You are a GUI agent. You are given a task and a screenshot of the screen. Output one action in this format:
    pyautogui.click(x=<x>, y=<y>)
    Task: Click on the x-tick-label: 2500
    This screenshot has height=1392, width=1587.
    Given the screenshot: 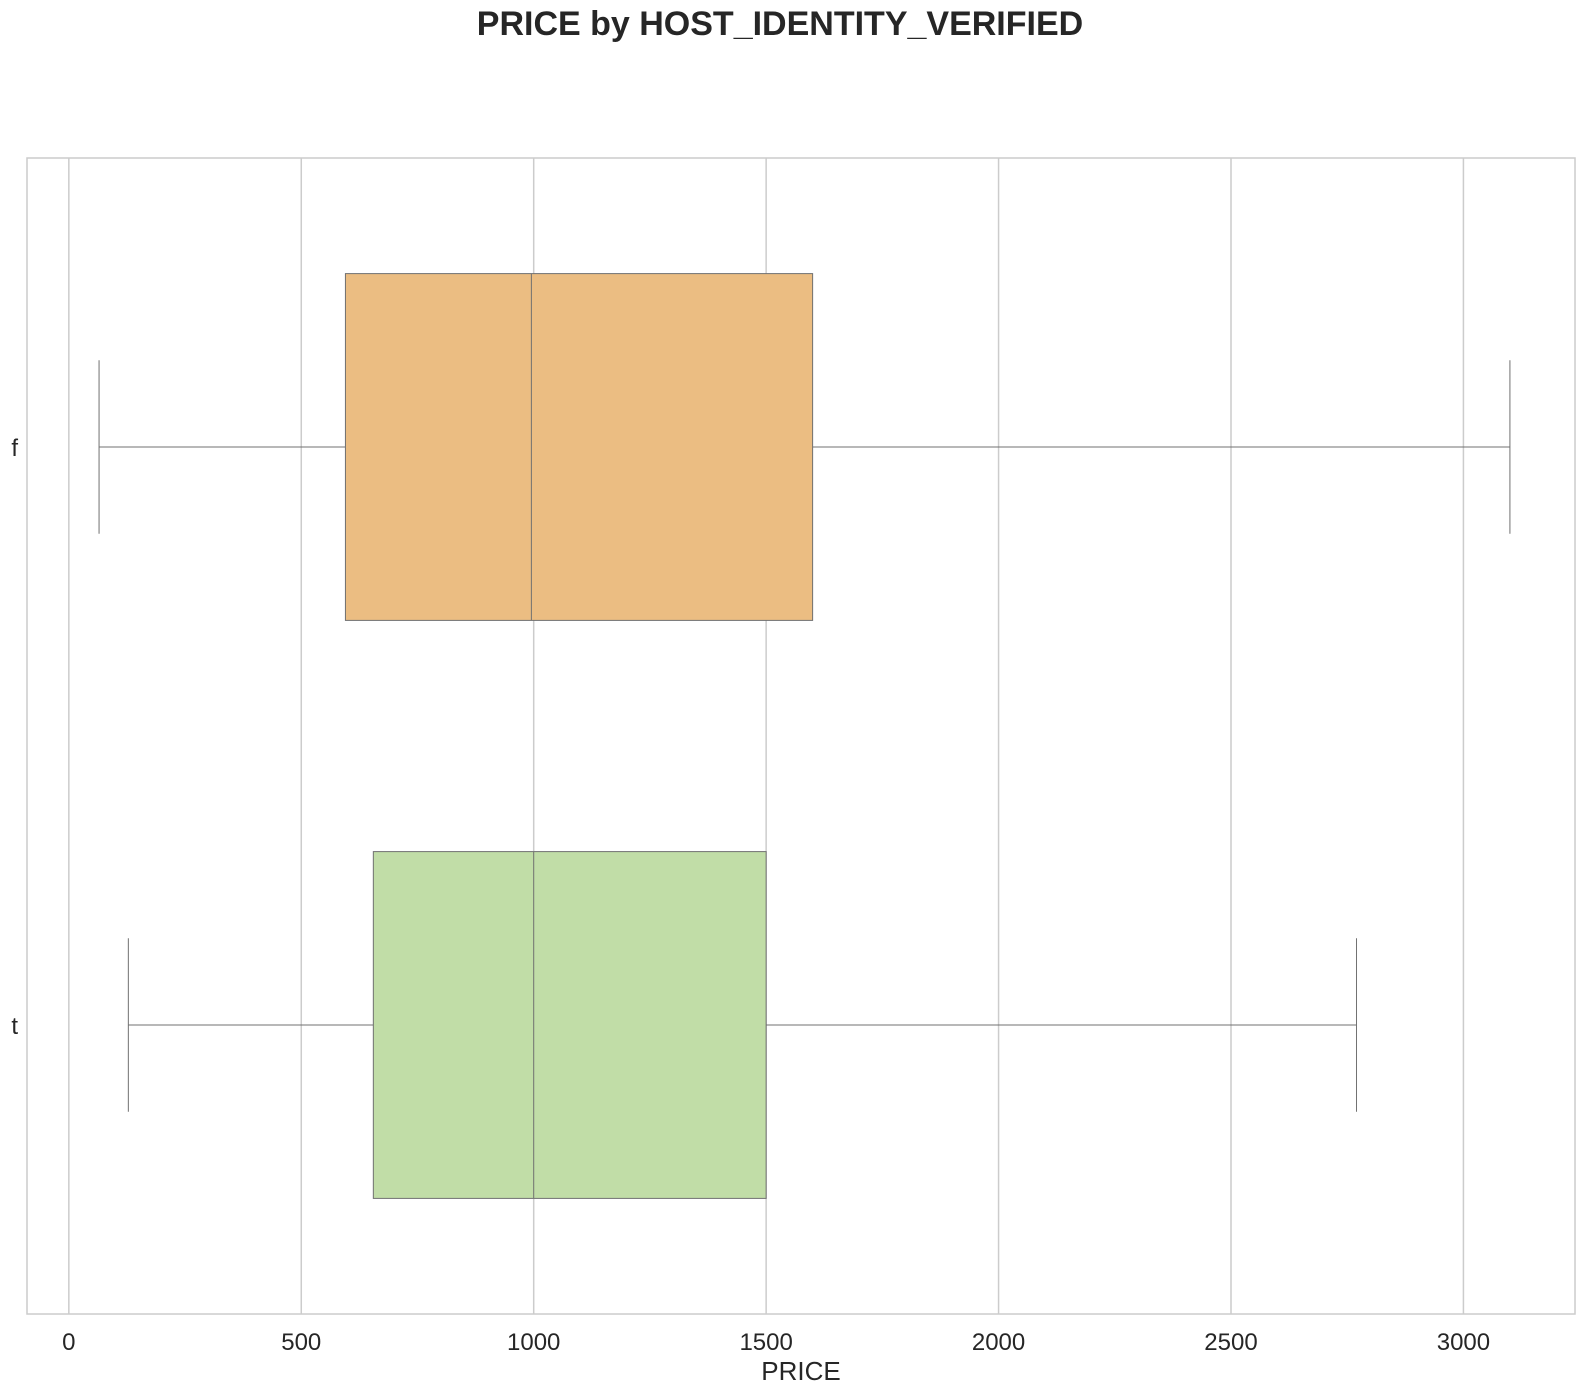 What is the action you would take?
    pyautogui.click(x=1230, y=1342)
    